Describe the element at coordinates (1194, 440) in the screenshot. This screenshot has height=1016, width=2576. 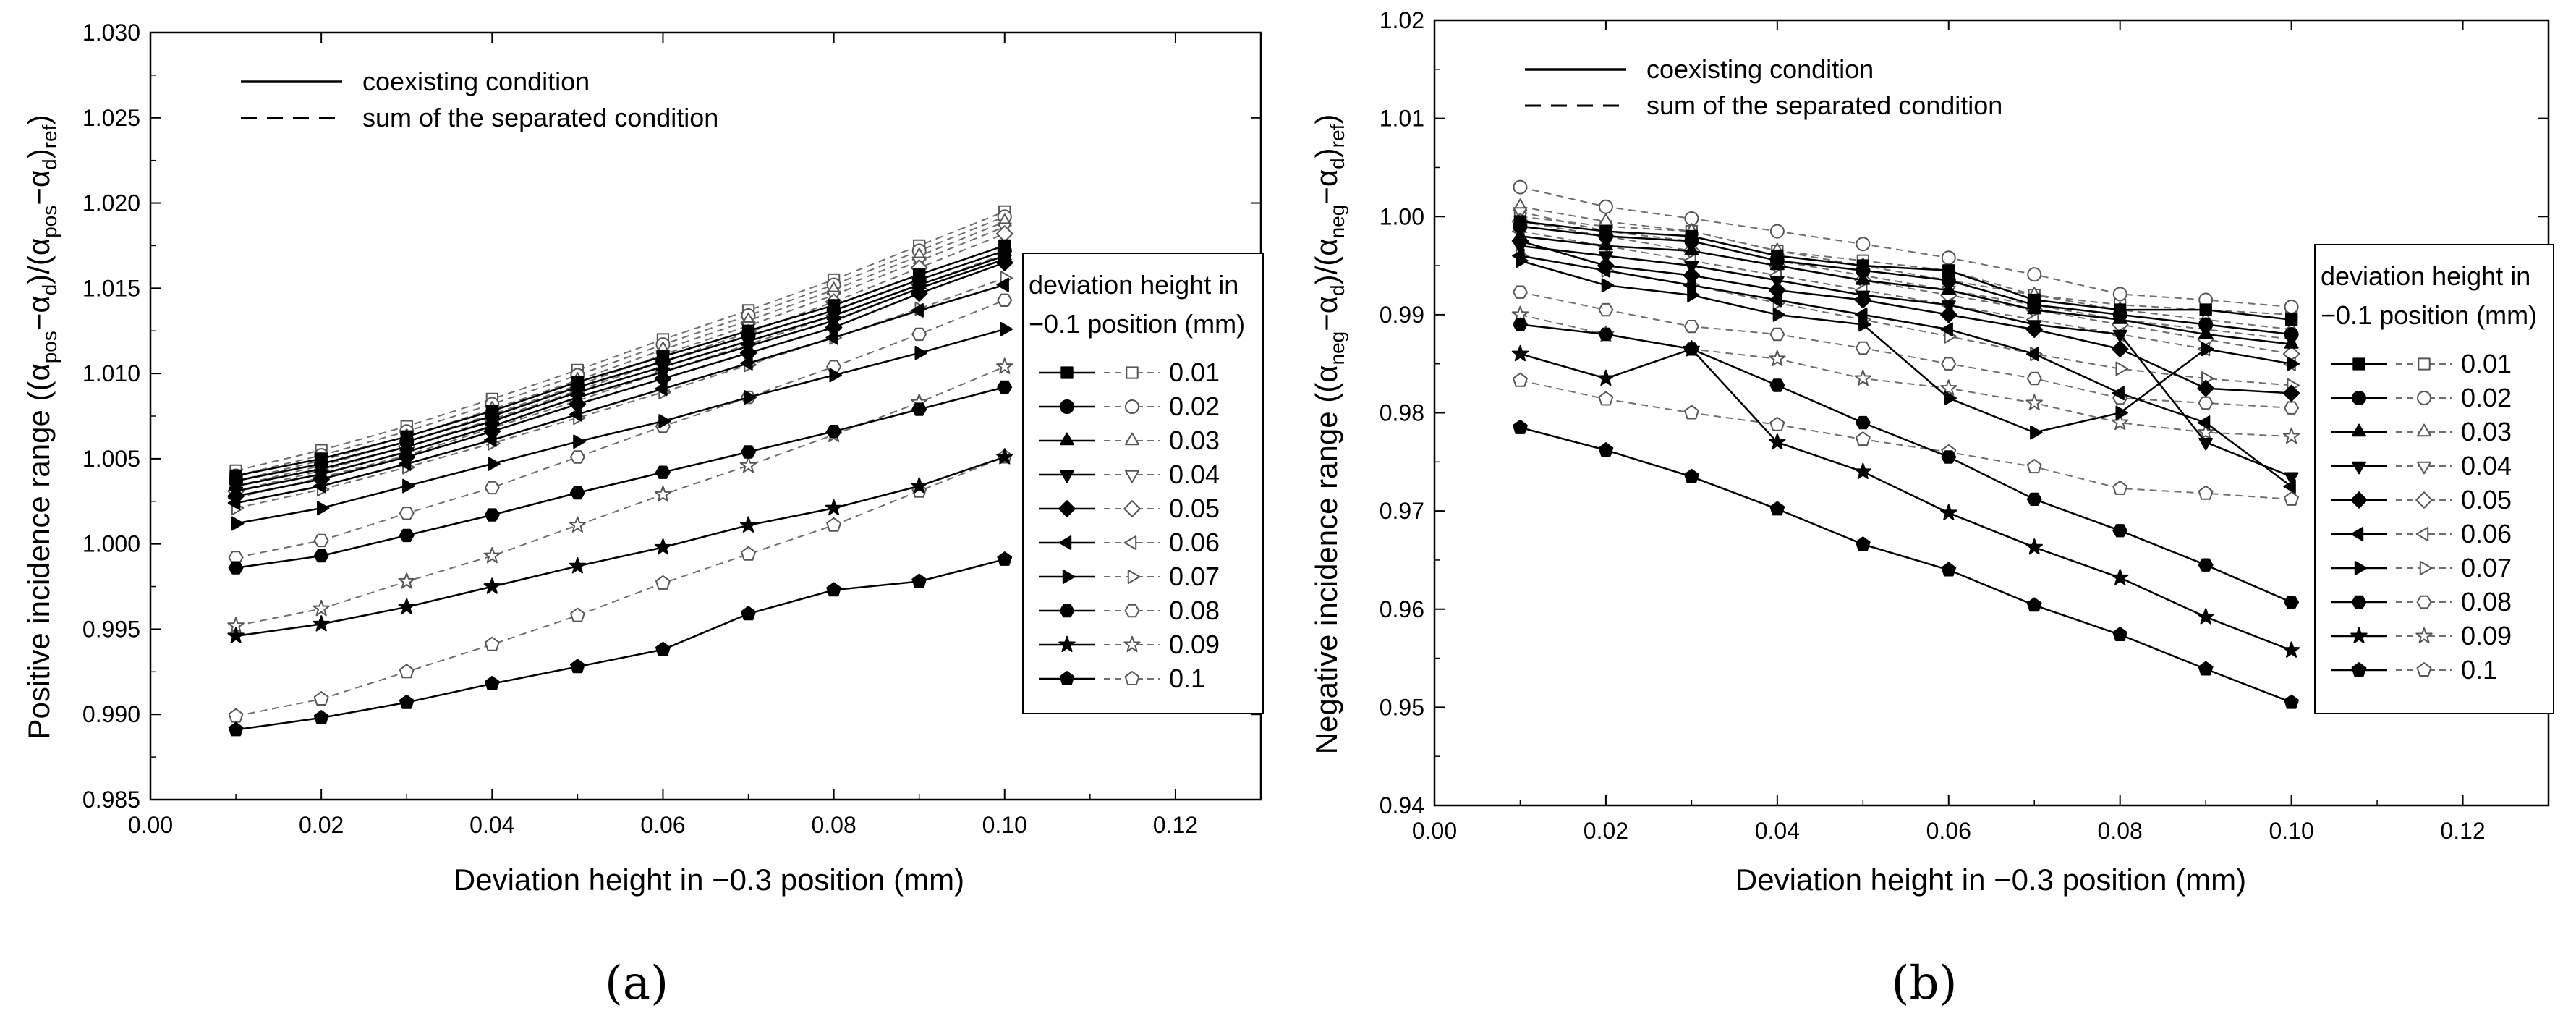
I see `legend-entry-label: 0.03` at that location.